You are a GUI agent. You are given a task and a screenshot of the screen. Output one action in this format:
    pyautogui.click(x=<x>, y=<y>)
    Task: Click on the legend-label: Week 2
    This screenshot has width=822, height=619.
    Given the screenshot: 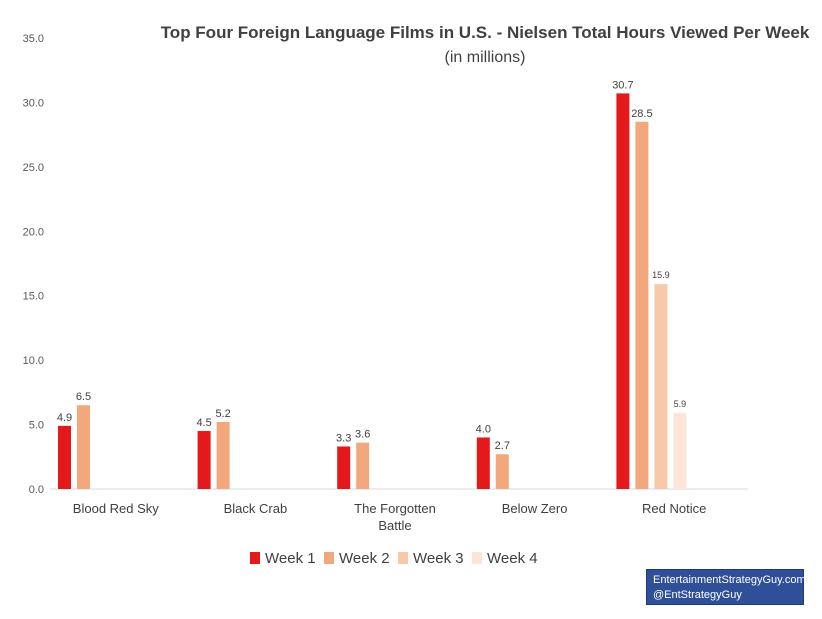 What is the action you would take?
    pyautogui.click(x=364, y=558)
    